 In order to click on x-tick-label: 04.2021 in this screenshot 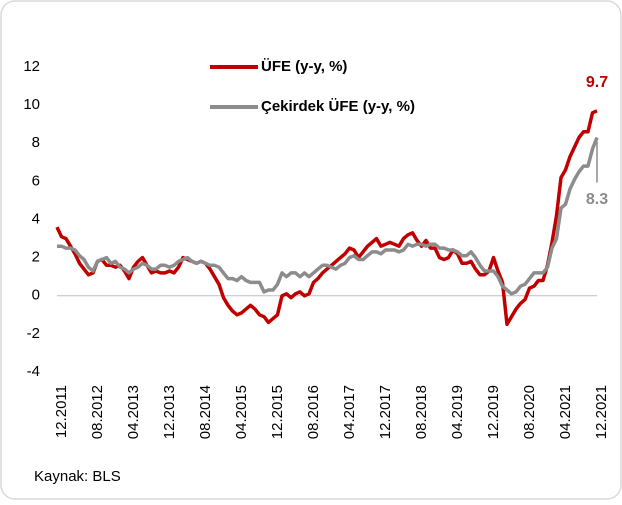, I will do `click(565, 412)`.